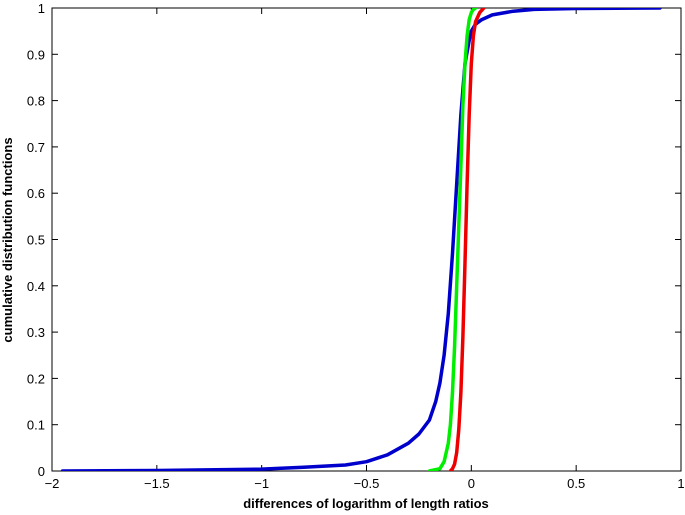 Image resolution: width=685 pixels, height=515 pixels. What do you see at coordinates (36, 425) in the screenshot?
I see `y-tick-label: 0.1` at bounding box center [36, 425].